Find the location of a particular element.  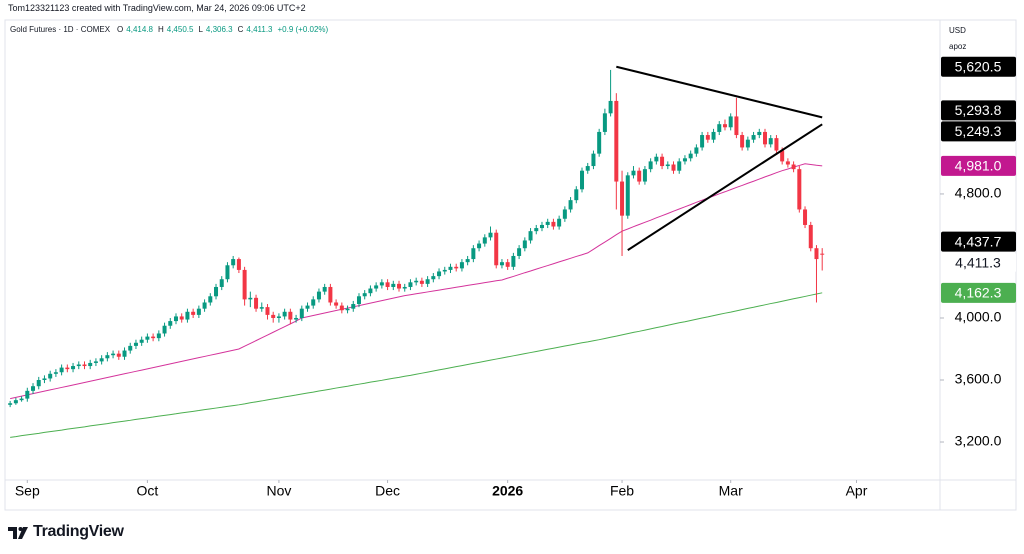

legend-key: C is located at coordinates (240, 29).